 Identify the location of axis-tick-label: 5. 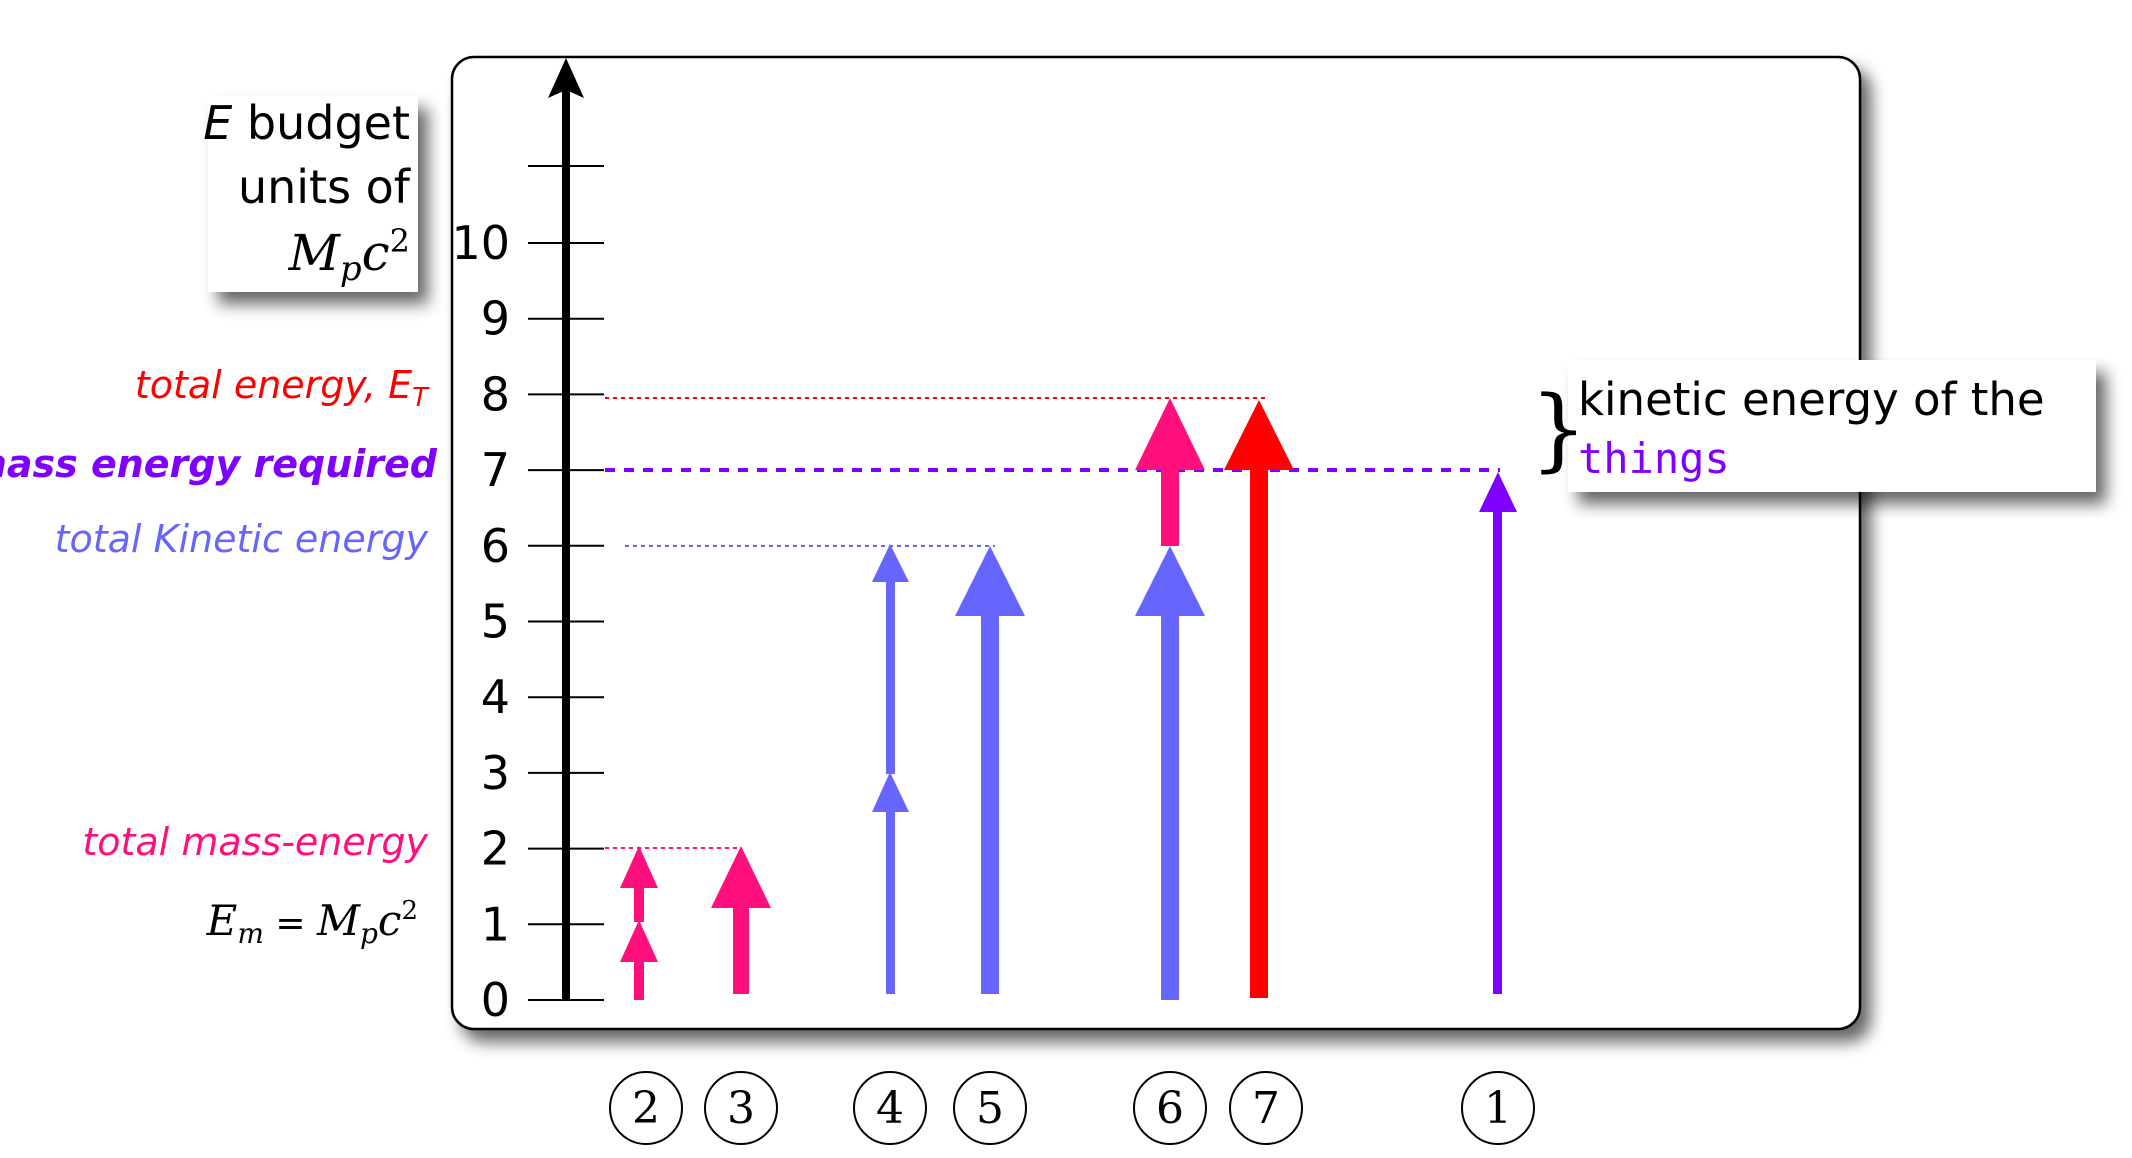
(495, 622).